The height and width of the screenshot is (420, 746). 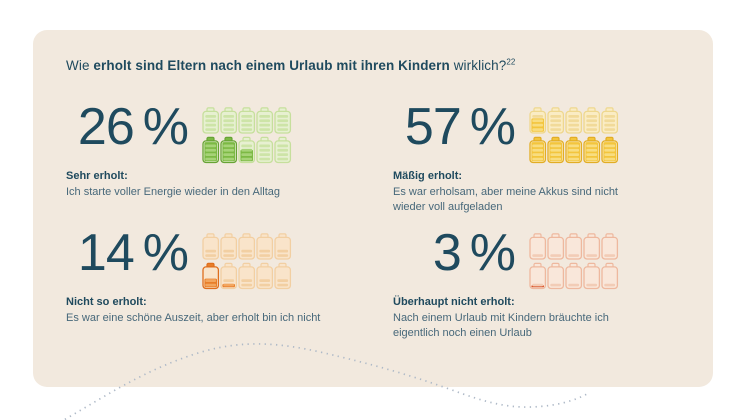 I want to click on stat-label: Mäßig erholt:, so click(x=428, y=176).